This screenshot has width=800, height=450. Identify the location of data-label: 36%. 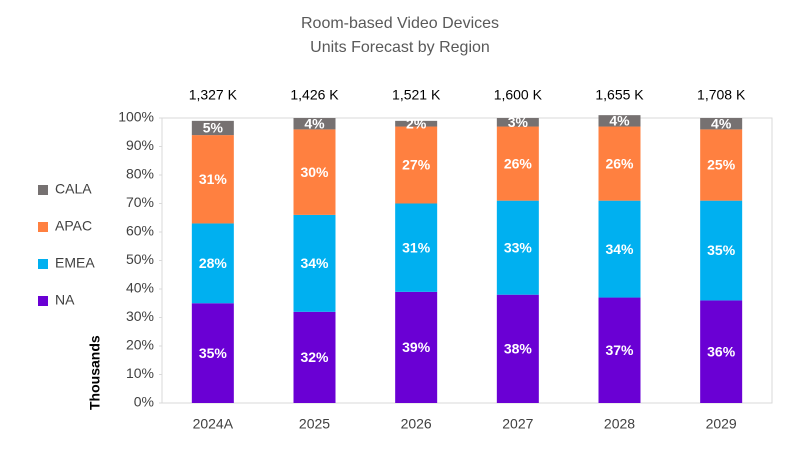
(721, 351).